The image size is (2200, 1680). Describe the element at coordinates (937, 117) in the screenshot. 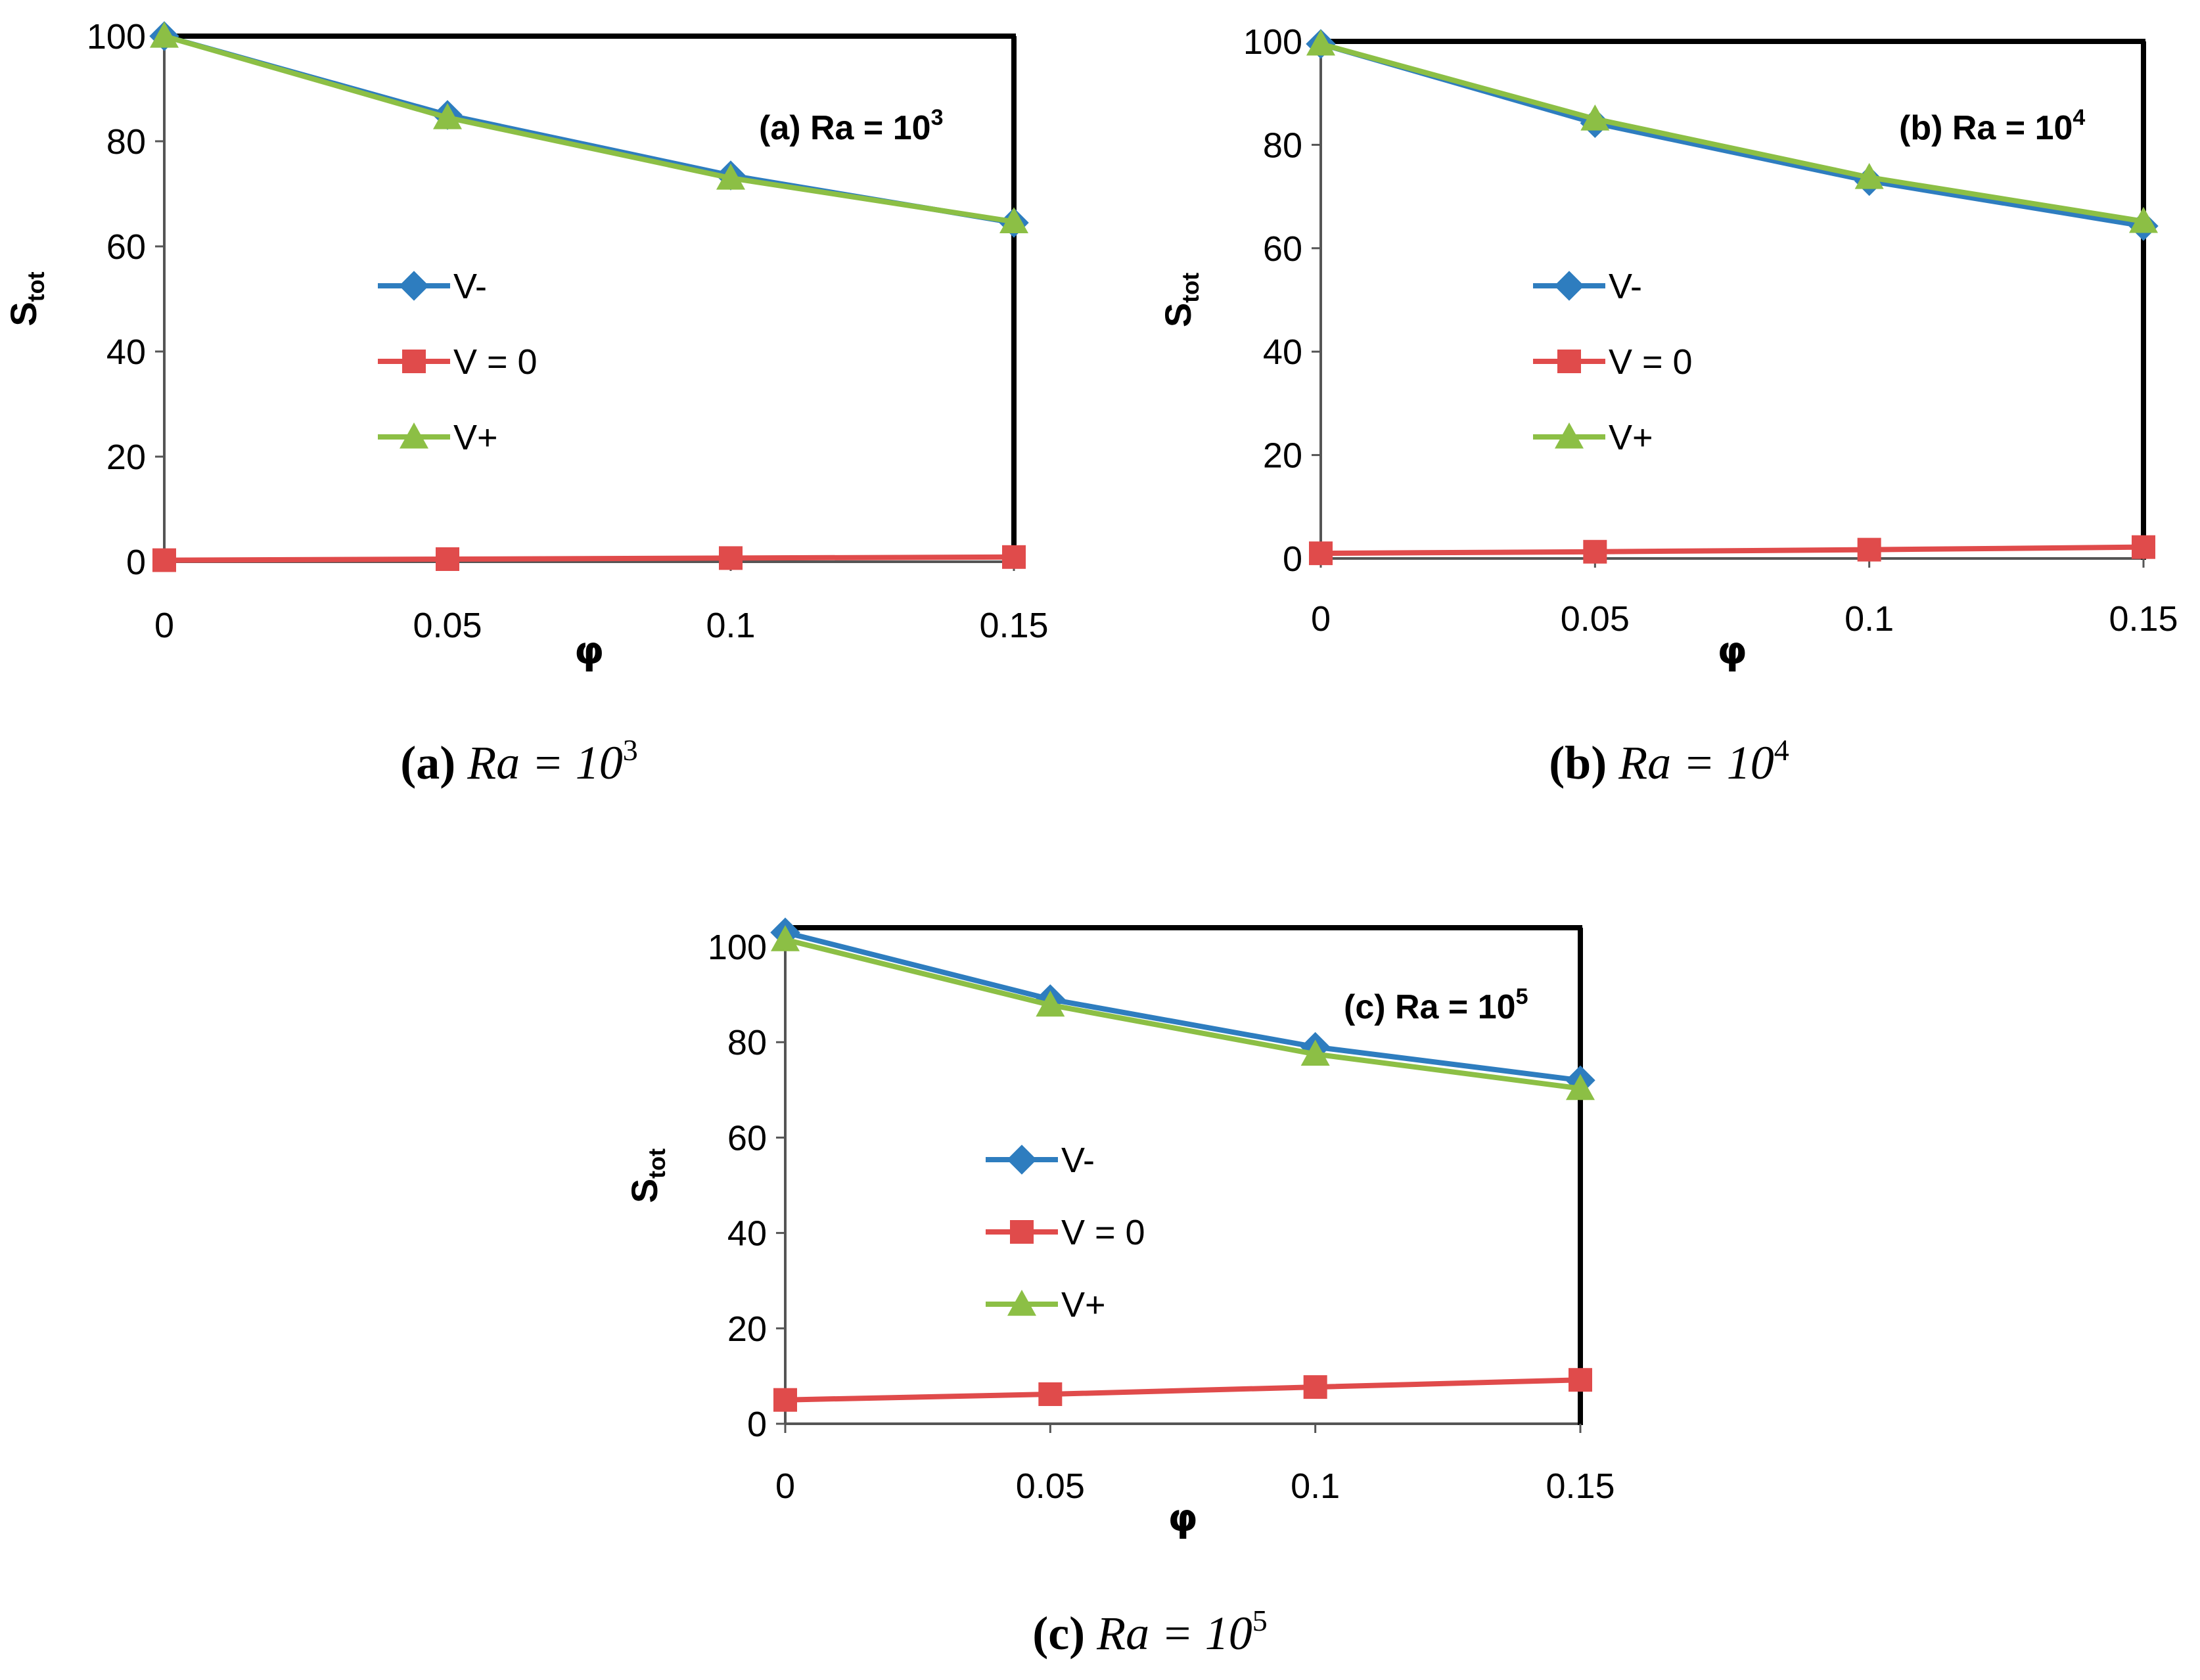

I see `panel-annotation-superscript: 3` at that location.